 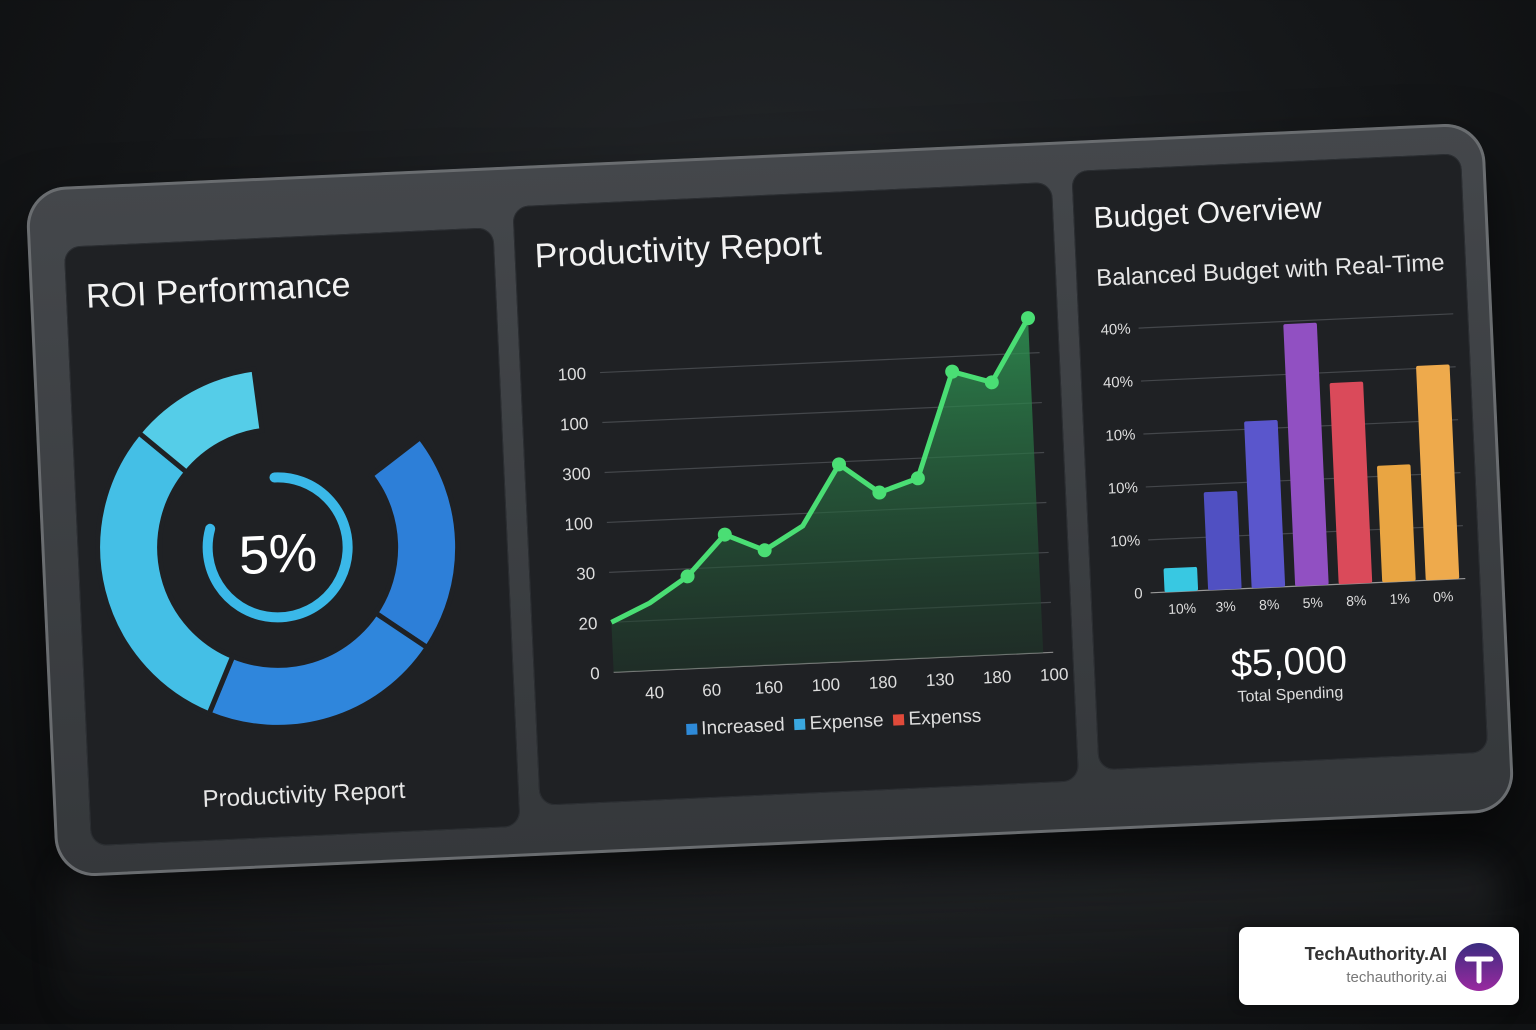 What do you see at coordinates (827, 495) in the screenshot?
I see `area-fill` at bounding box center [827, 495].